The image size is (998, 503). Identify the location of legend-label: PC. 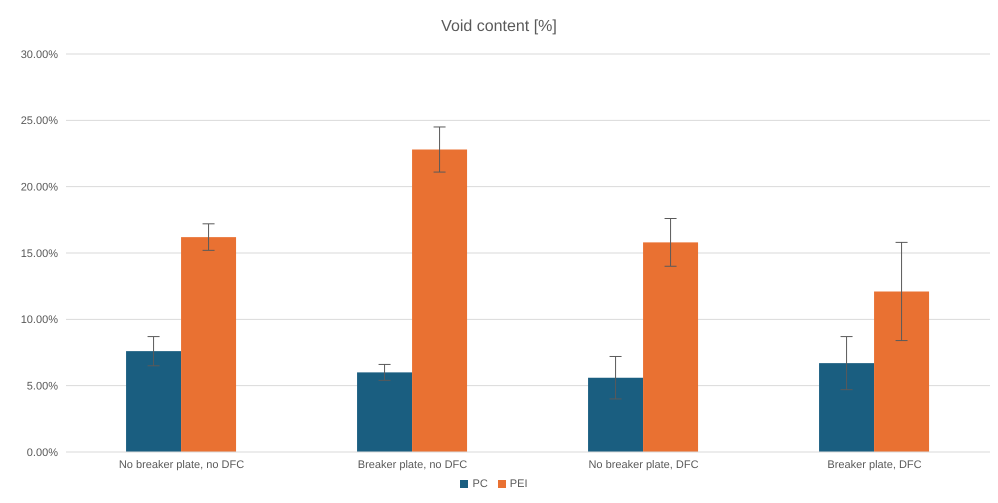
(480, 484).